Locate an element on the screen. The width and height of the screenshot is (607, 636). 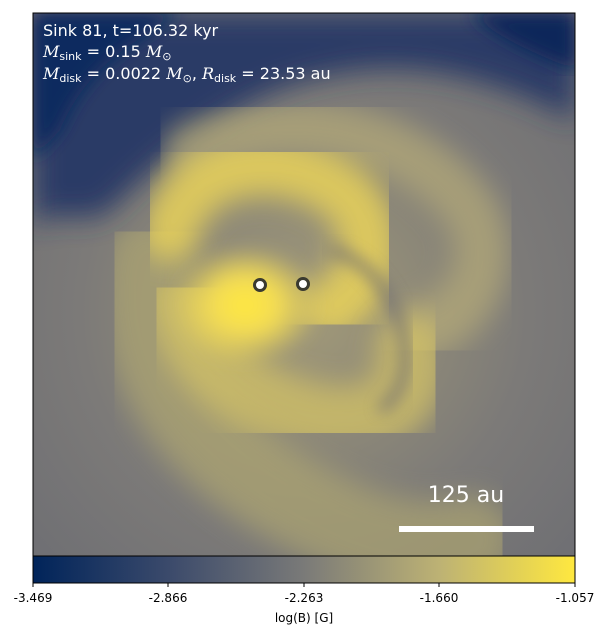
disk-label: Mdisk = 0.0022 M⊙, Rdisk = 23.53 au is located at coordinates (187, 74).